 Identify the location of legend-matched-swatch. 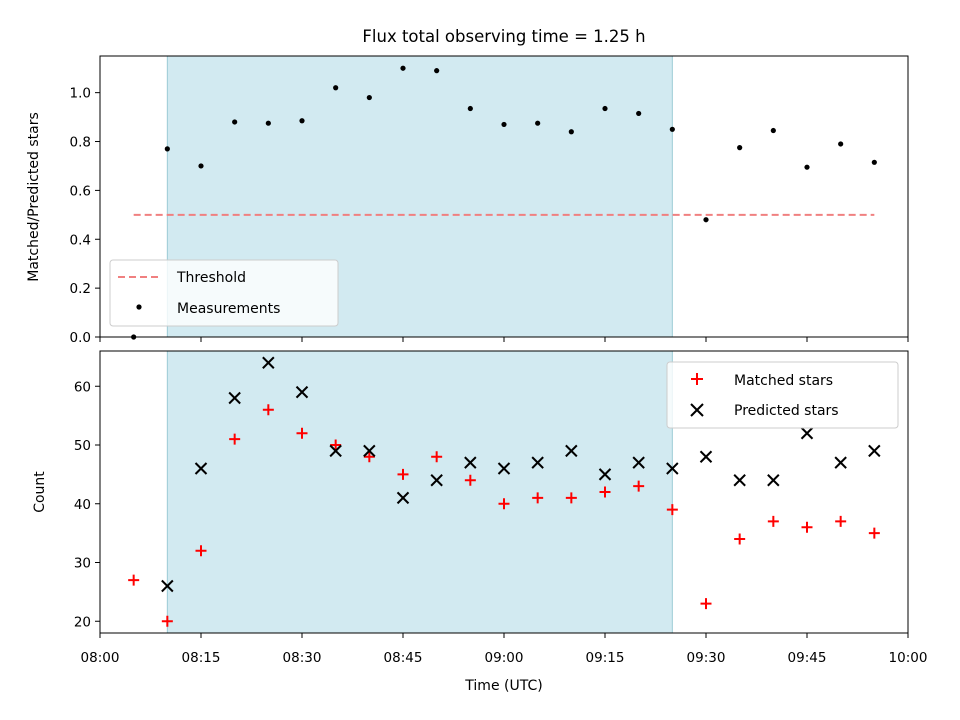
(697, 379).